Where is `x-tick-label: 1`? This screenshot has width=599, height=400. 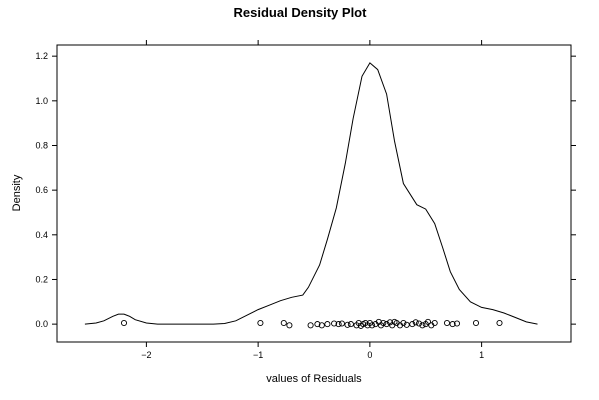
x-tick-label: 1 is located at coordinates (481, 355).